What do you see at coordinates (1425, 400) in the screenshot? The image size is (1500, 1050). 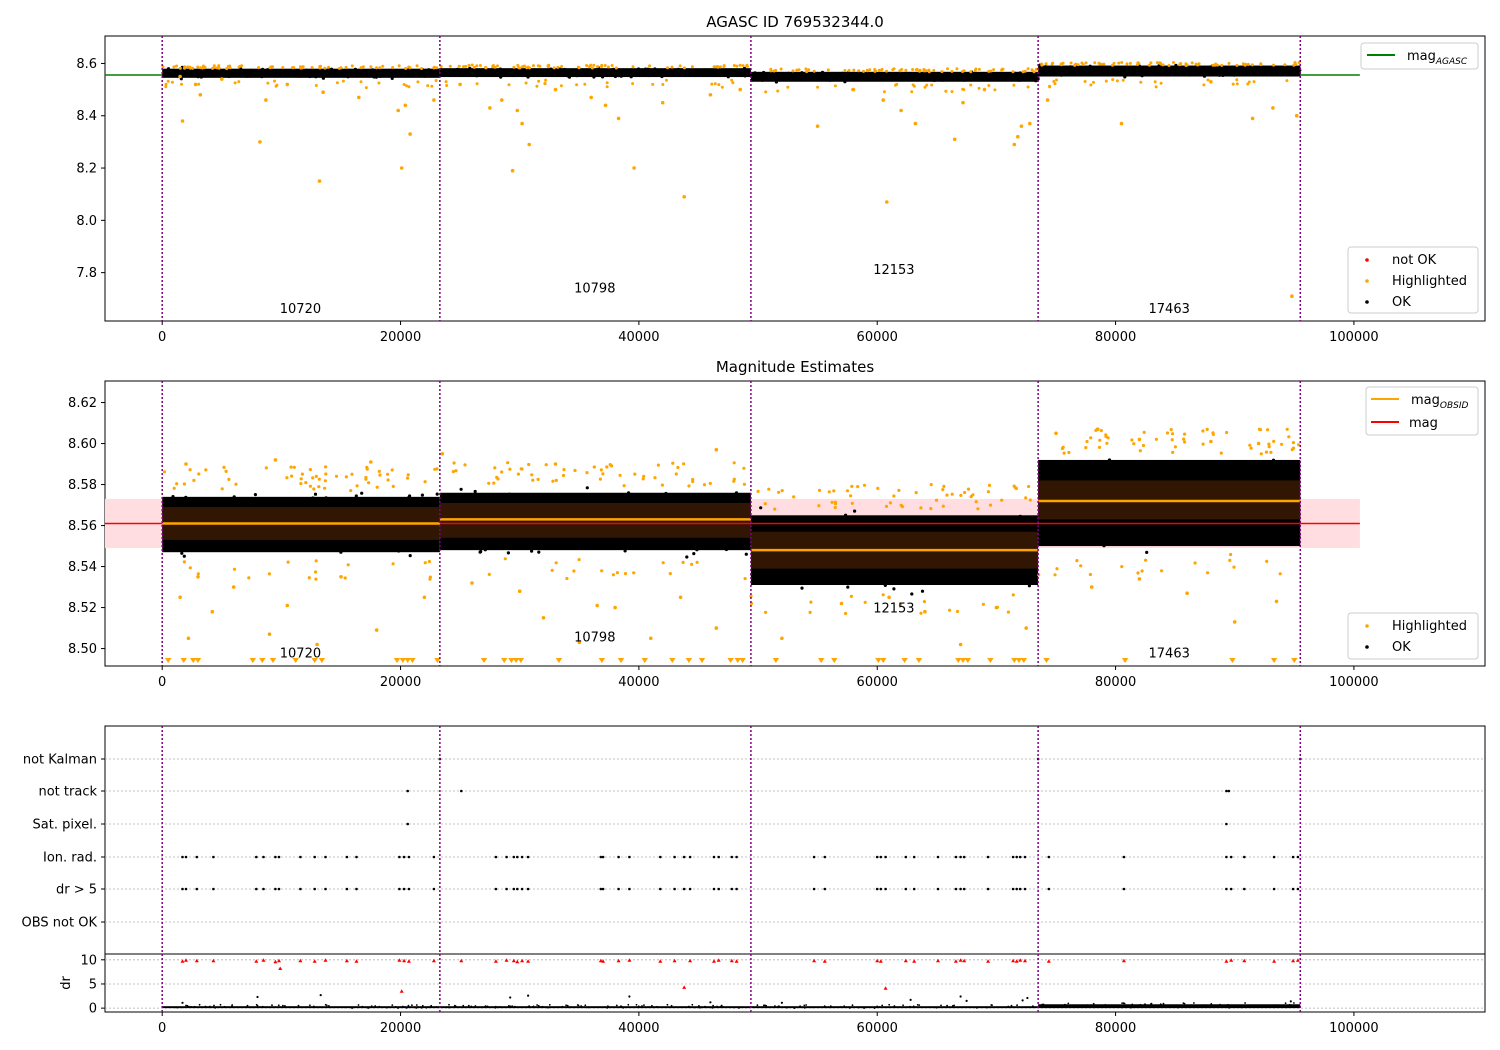 I see `legend-mag-obsid-label-main: mag` at bounding box center [1425, 400].